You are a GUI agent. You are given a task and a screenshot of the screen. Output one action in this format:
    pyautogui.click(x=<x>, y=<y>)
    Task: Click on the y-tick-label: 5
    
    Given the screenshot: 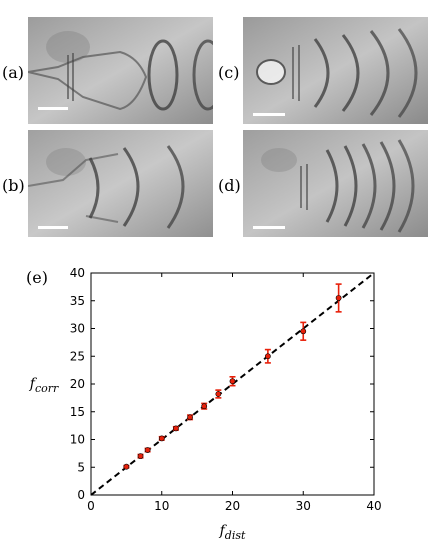 What is the action you would take?
    pyautogui.click(x=81, y=467)
    